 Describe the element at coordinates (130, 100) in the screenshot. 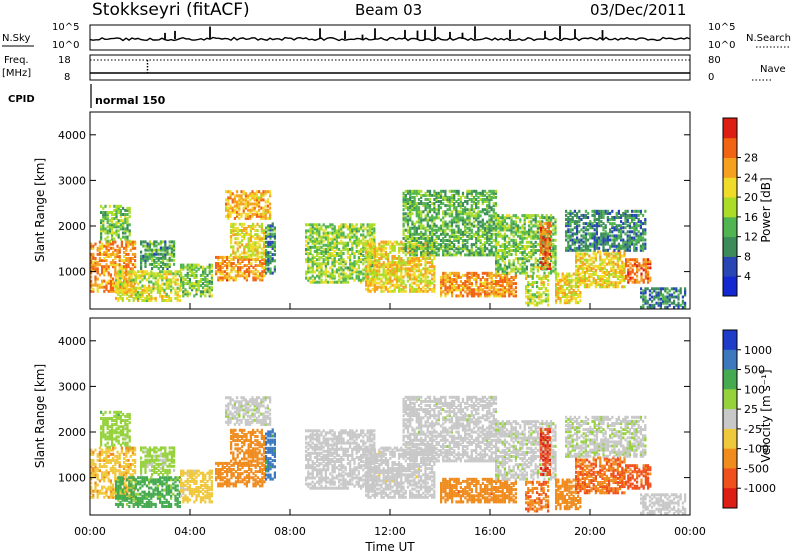

I see `cpid-value: normal 150` at that location.